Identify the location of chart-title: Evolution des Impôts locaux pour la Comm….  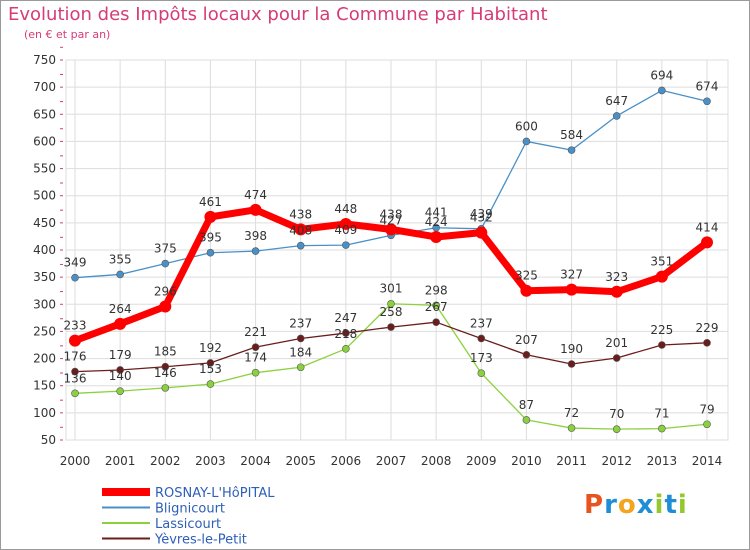
(278, 14).